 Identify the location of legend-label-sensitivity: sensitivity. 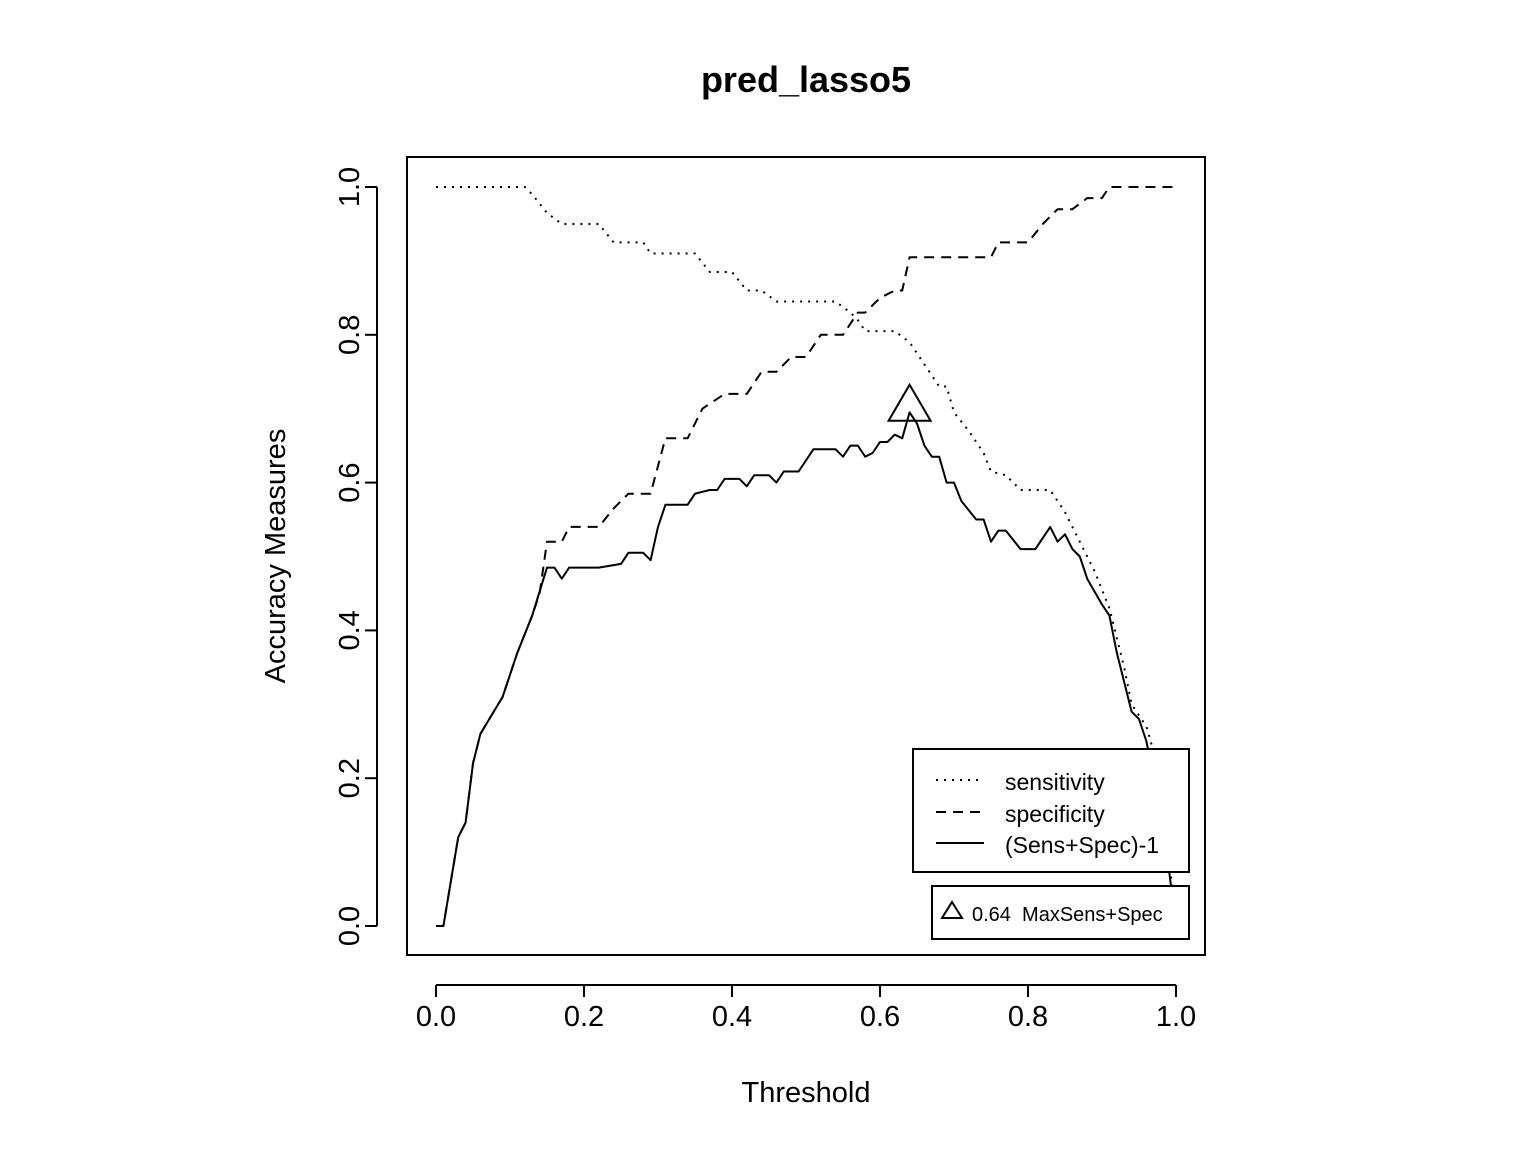
(1055, 782).